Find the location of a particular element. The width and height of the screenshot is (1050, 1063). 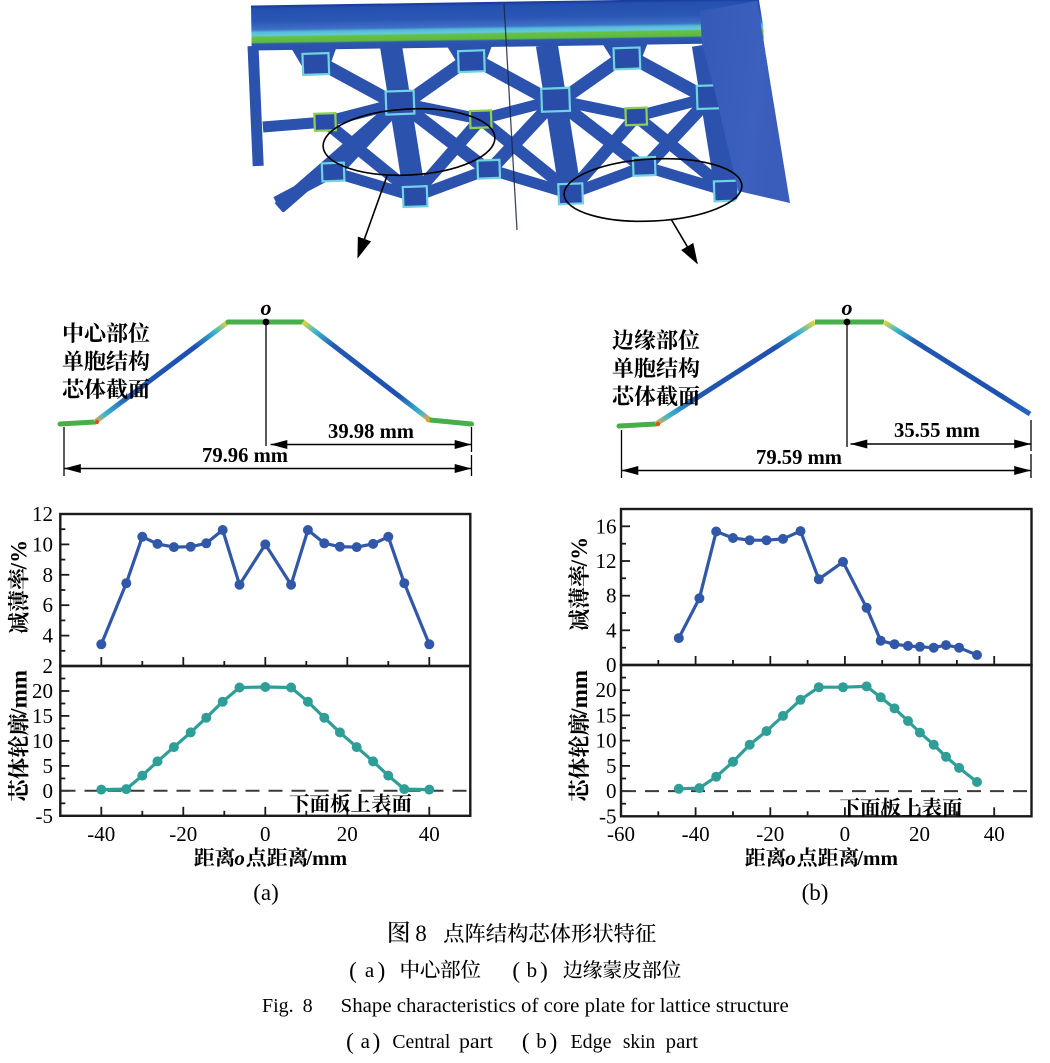

svg-text: 79.59 mm is located at coordinates (799, 457).